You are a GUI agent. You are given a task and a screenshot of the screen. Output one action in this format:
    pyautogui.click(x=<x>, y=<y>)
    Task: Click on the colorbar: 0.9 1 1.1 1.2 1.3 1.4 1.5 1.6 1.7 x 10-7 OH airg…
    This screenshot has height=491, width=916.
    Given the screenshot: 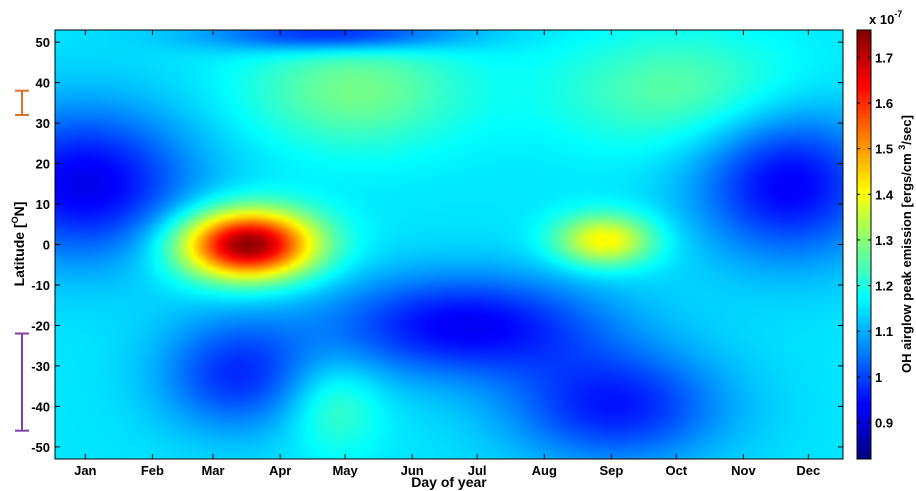 What is the action you would take?
    pyautogui.click(x=885, y=234)
    